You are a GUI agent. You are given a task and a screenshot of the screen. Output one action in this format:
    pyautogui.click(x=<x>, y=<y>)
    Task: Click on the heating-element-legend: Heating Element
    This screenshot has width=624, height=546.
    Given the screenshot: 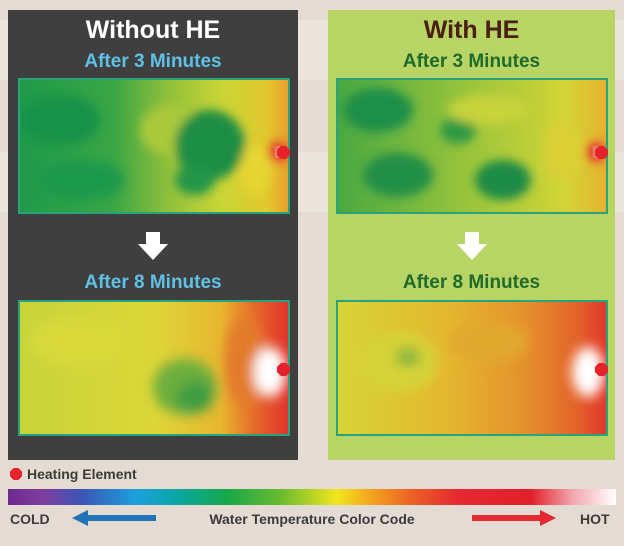 What is the action you would take?
    pyautogui.click(x=73, y=474)
    